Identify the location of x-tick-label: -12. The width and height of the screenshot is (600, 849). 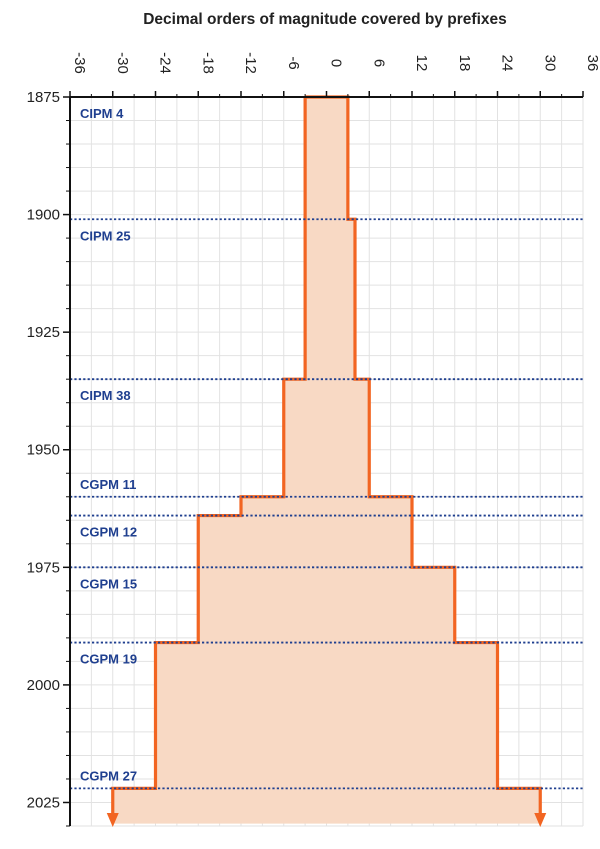
(250, 63).